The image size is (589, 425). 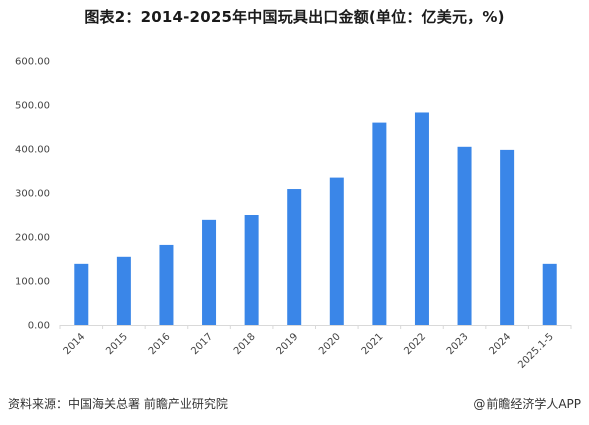 I want to click on y-tick-label: 200.00, so click(x=32, y=238).